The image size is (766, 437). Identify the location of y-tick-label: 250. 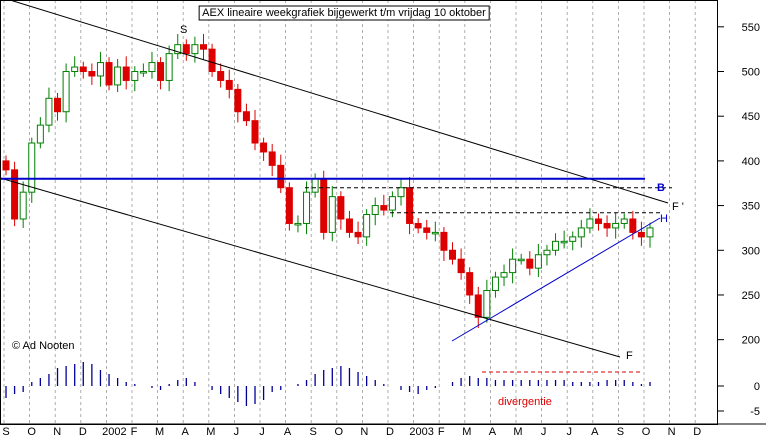
(751, 296).